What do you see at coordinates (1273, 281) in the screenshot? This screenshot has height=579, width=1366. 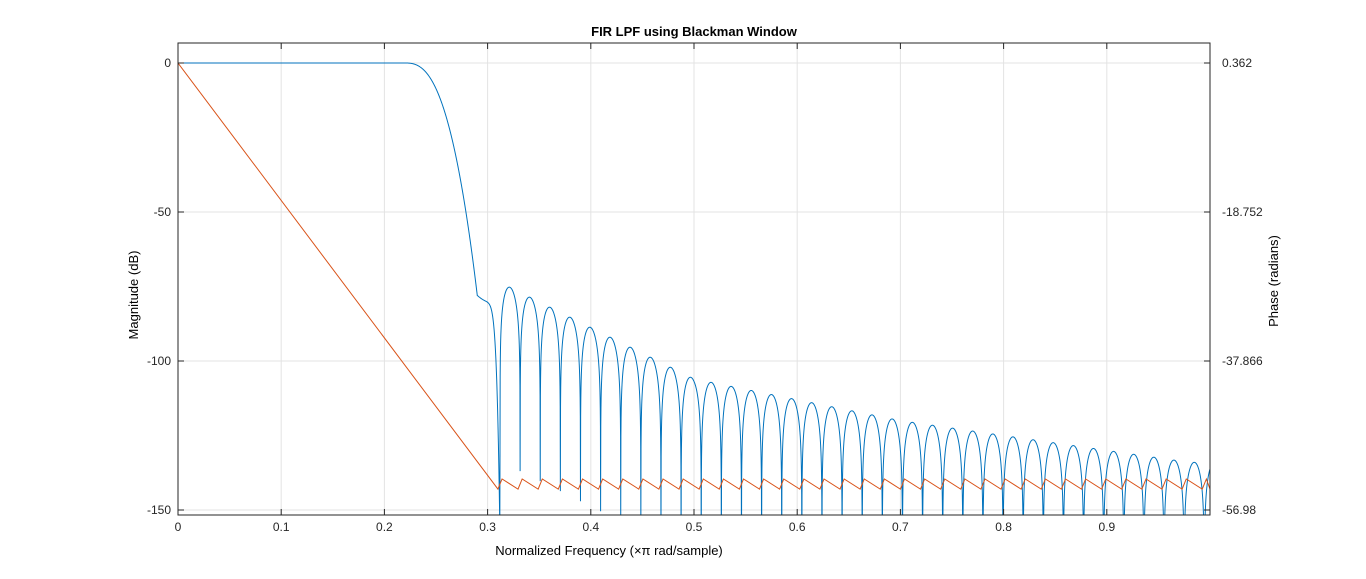 I see `y-axis-right-label: Phase (radians)` at bounding box center [1273, 281].